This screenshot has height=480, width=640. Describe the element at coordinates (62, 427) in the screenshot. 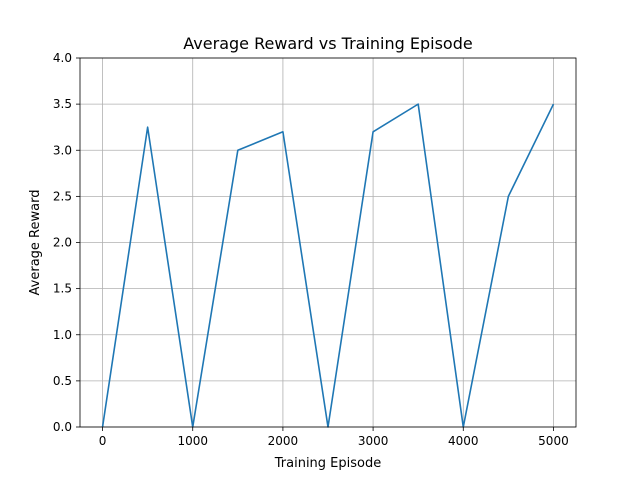

I see `y-tick-label: 0.0` at that location.